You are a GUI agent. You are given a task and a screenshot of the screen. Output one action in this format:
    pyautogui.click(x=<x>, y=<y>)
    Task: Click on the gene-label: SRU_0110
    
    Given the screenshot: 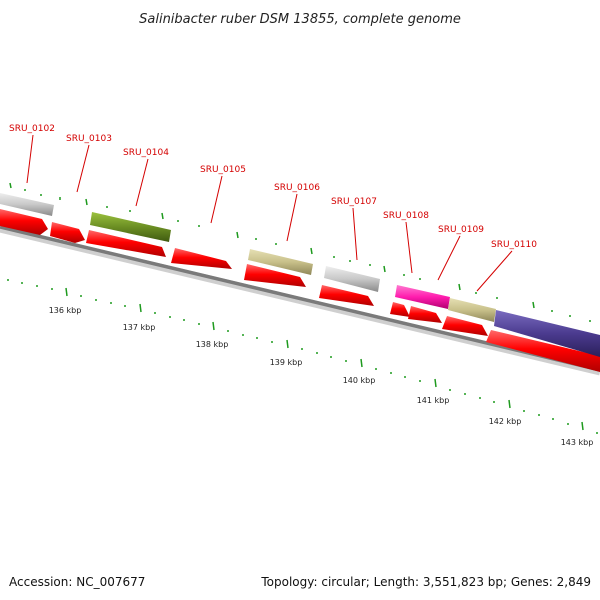 What is the action you would take?
    pyautogui.click(x=514, y=245)
    